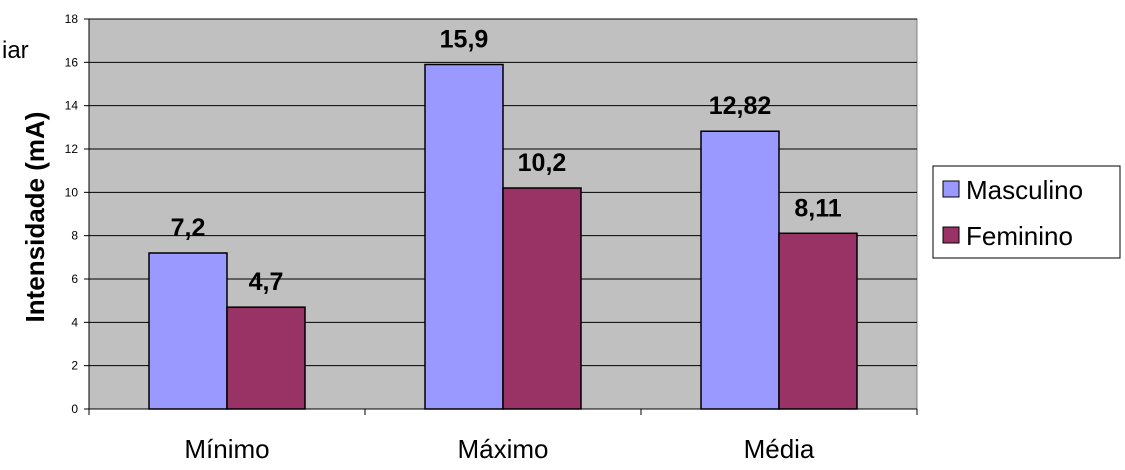 The image size is (1125, 470). What do you see at coordinates (74, 279) in the screenshot?
I see `y-tick-label: 6` at bounding box center [74, 279].